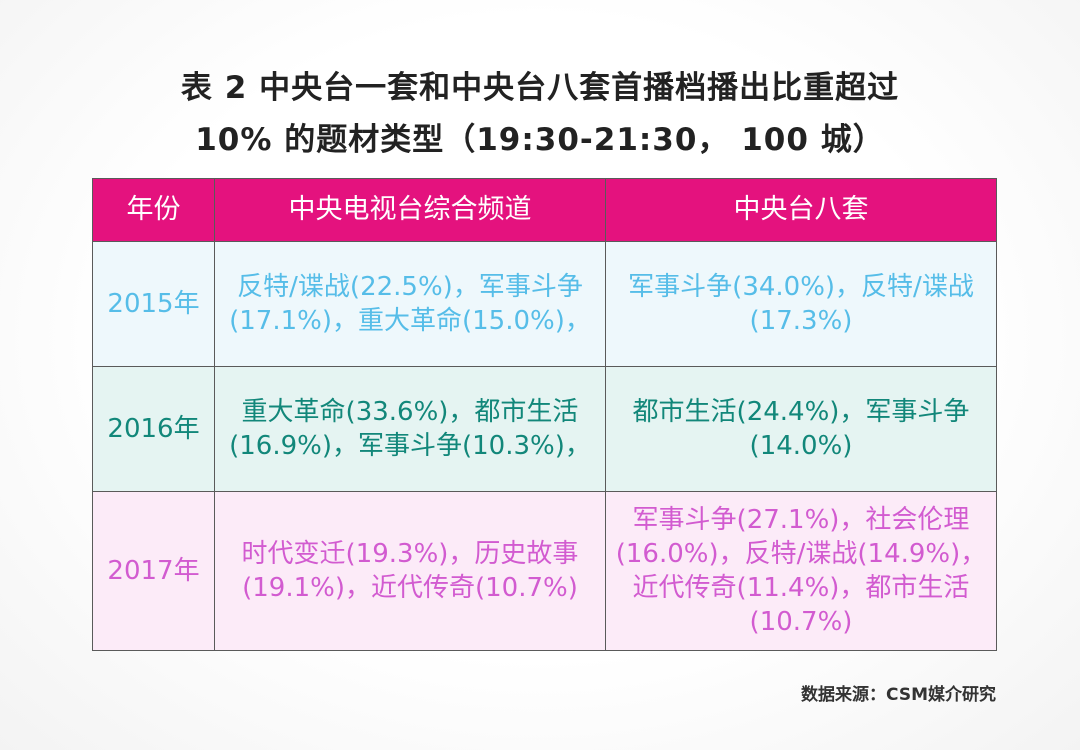 Image resolution: width=1080 pixels, height=750 pixels. I want to click on title-line-2: 10% 的题材类型（19:30-21:30， 100 城）, so click(540, 140).